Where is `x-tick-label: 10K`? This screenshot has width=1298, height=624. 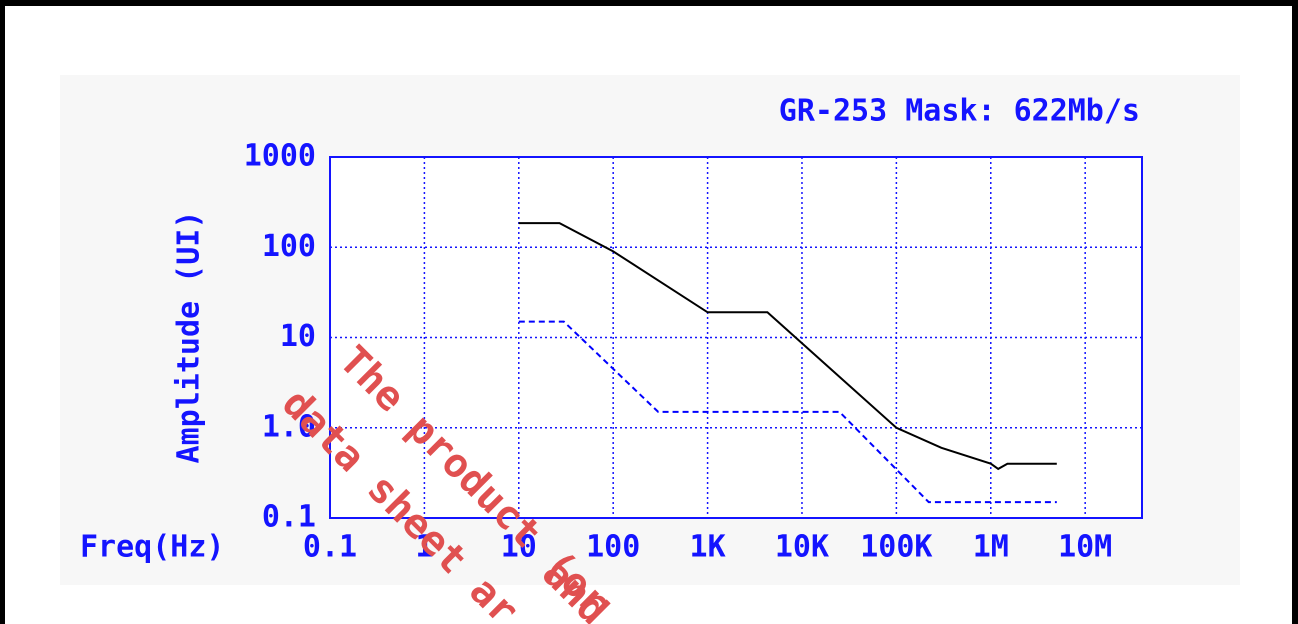
x-tick-label: 10K is located at coordinates (802, 547).